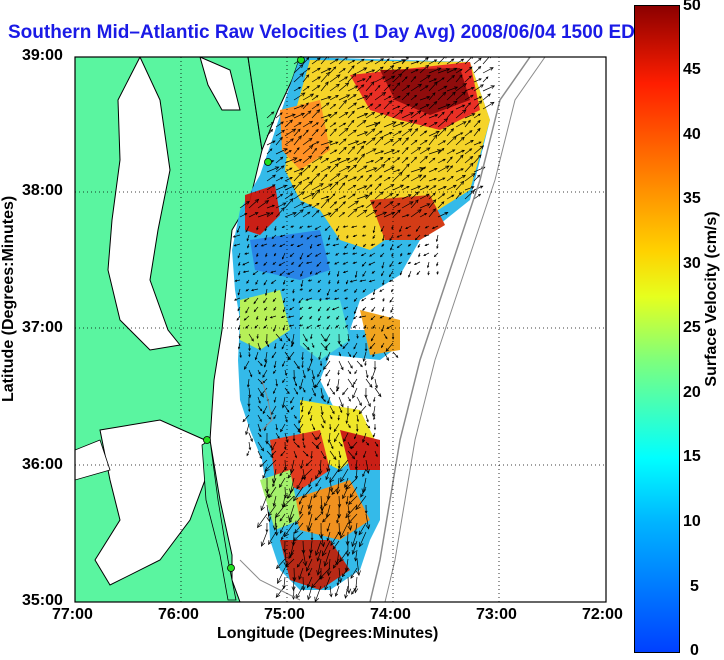 The image size is (724, 660). Describe the element at coordinates (9, 327) in the screenshot. I see `y-axis-label: Latitude (Degrees:Minutes)` at that location.